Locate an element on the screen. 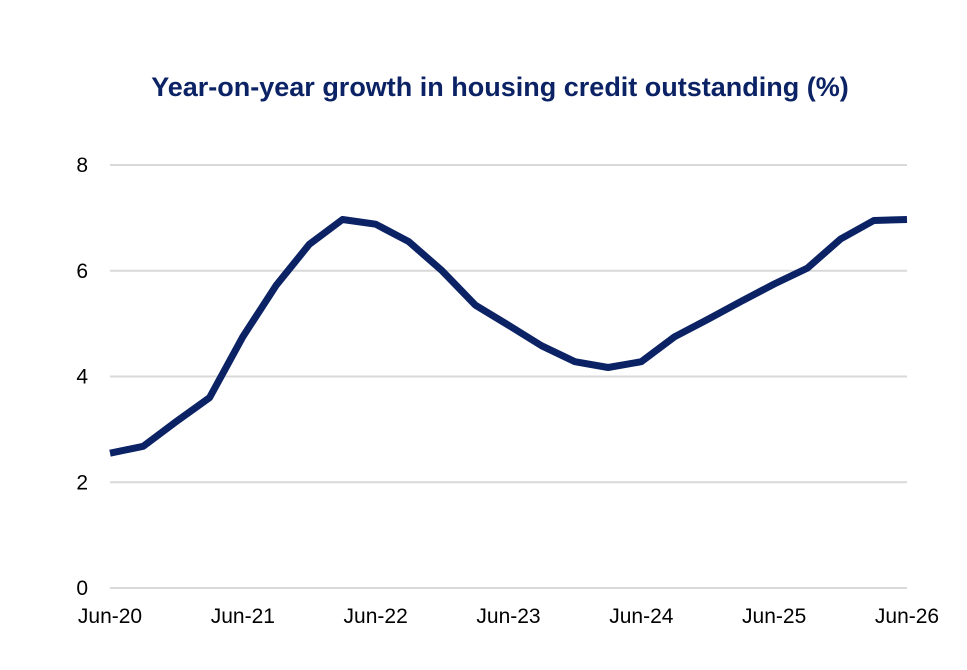 The width and height of the screenshot is (967, 670). x-tick-label: Jun-24 is located at coordinates (641, 616).